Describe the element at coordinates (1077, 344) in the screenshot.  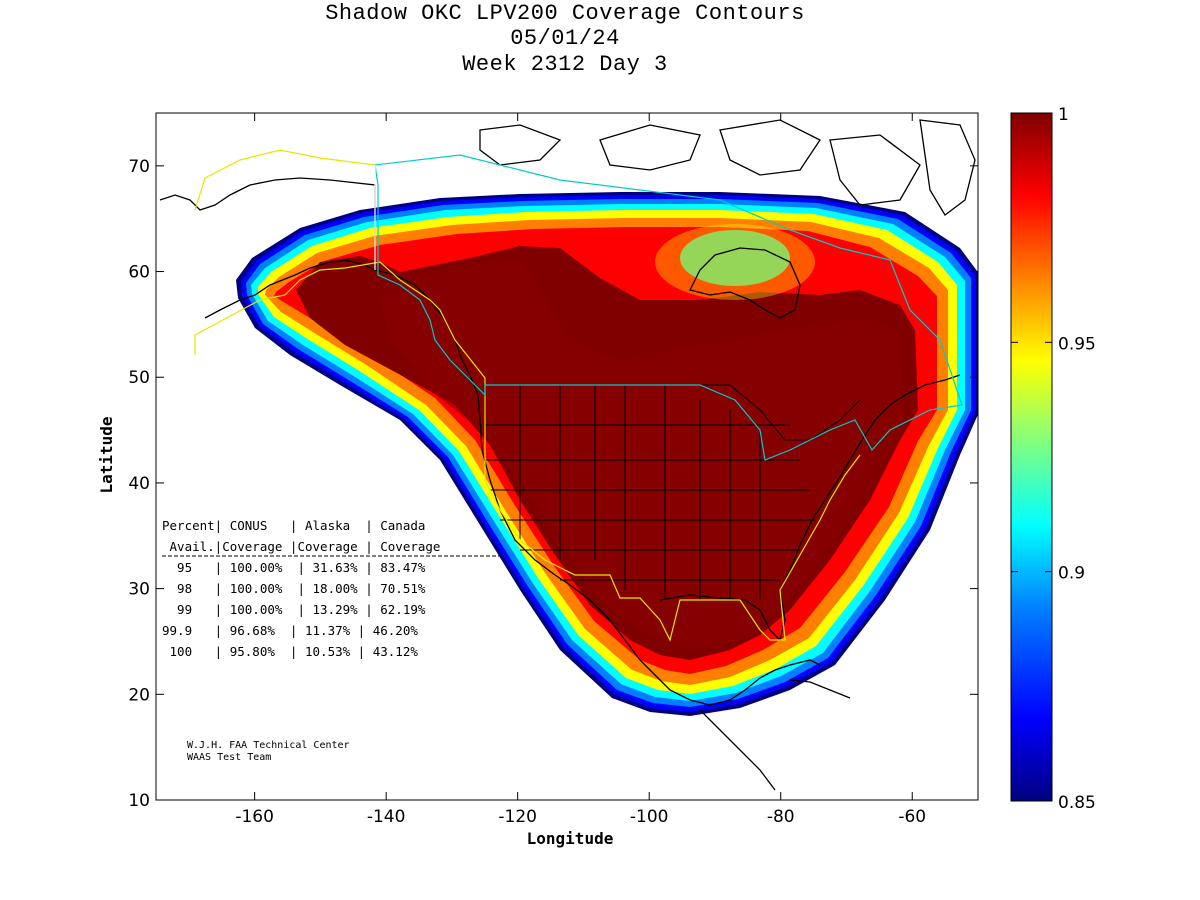
I see `colorbar-tick-label: 0.95` at that location.